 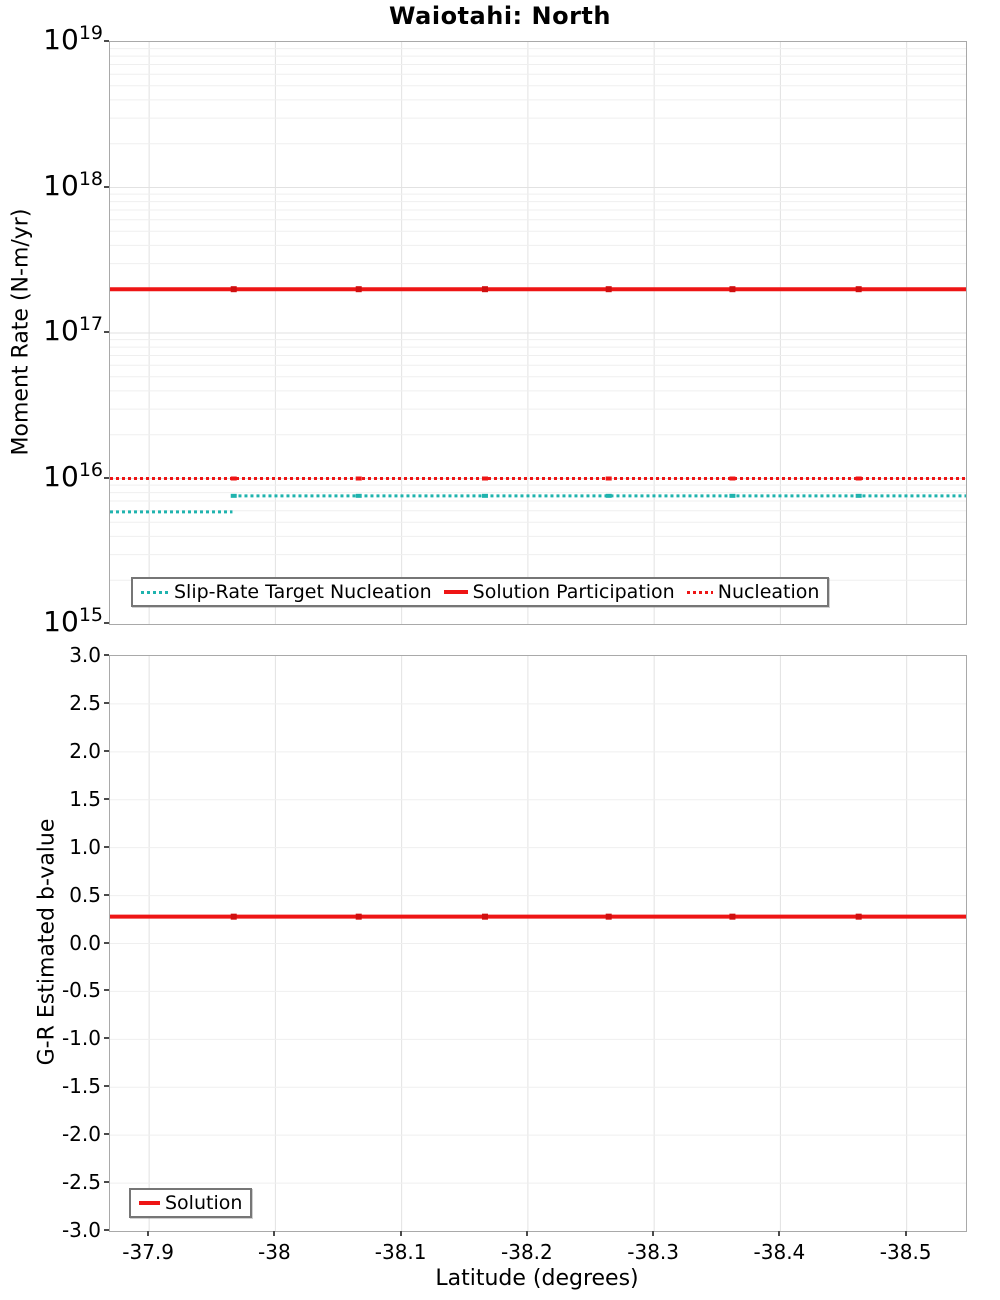 I want to click on legend-label: Nucleation, so click(x=768, y=592).